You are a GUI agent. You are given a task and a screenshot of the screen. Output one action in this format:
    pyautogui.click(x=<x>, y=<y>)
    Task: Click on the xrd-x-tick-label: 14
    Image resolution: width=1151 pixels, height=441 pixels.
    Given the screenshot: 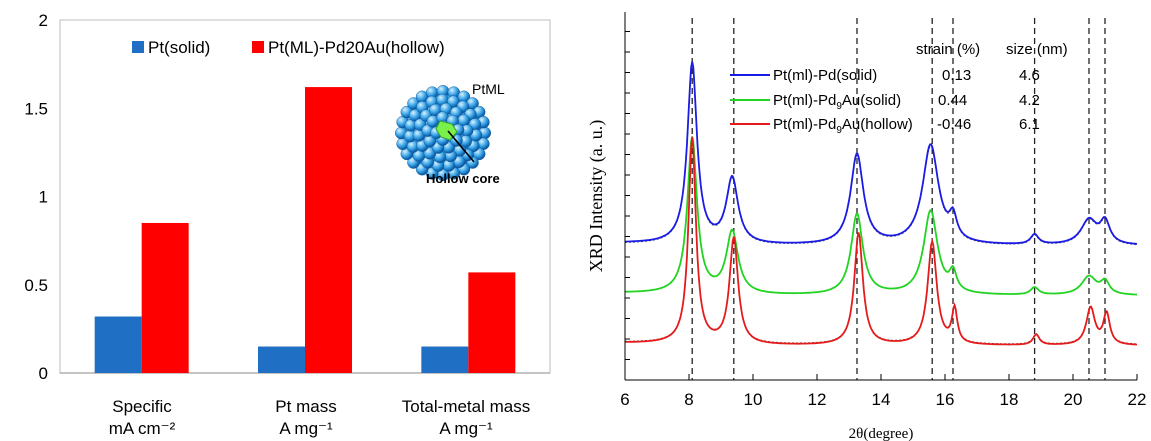 What is the action you would take?
    pyautogui.click(x=881, y=399)
    